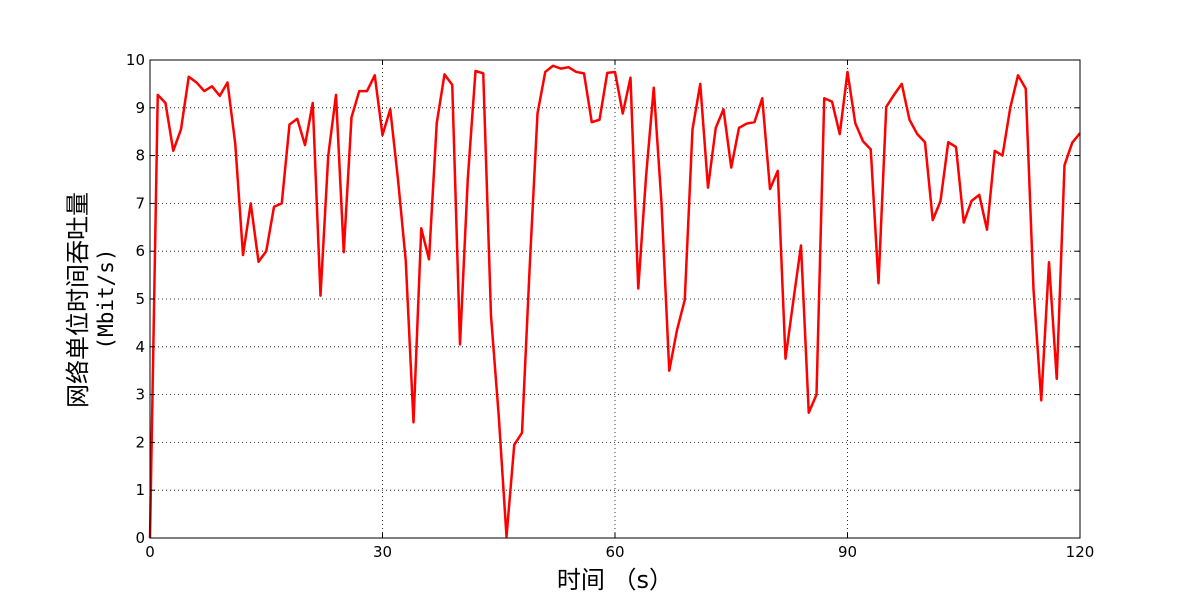  Describe the element at coordinates (135, 60) in the screenshot. I see `y-tick-label: 10` at that location.